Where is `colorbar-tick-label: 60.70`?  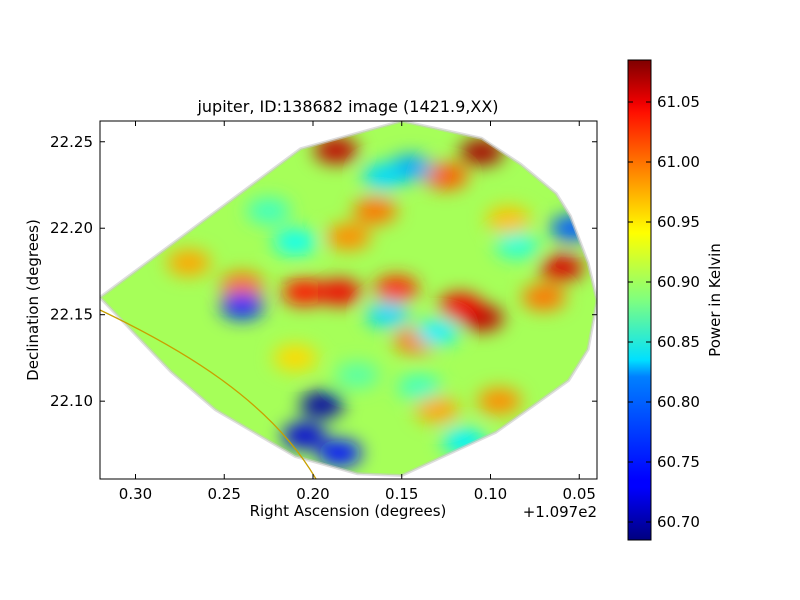 colorbar-tick-label: 60.70 is located at coordinates (678, 522).